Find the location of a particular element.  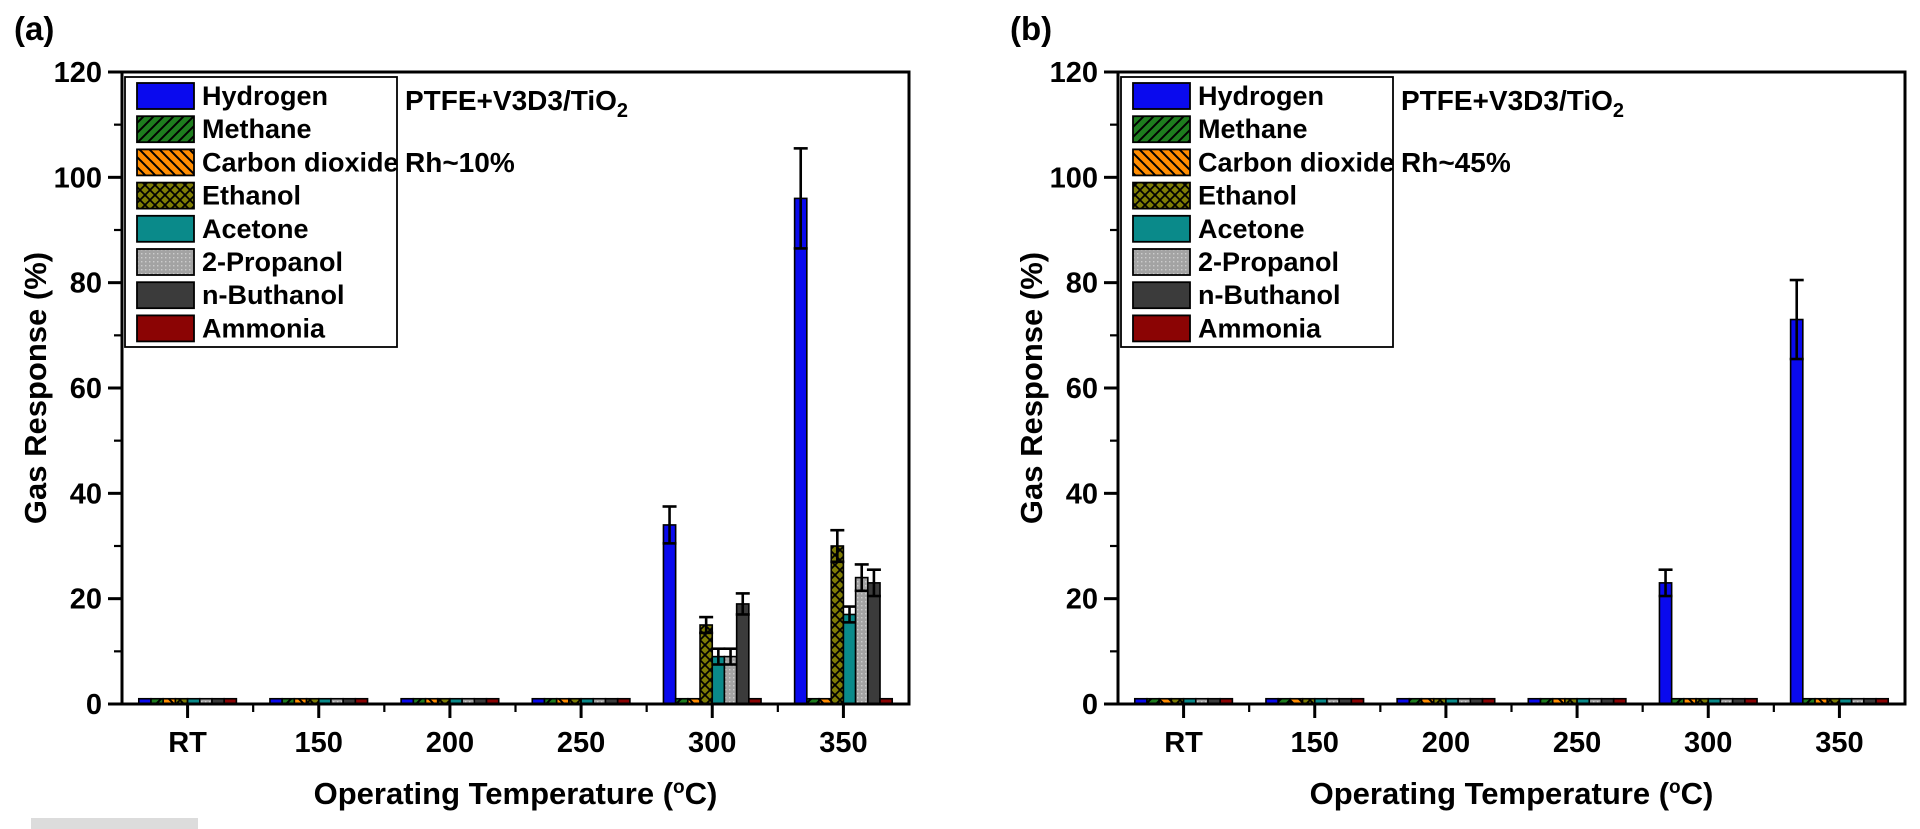

annotation-humidity: Rh~45% is located at coordinates (1456, 162).